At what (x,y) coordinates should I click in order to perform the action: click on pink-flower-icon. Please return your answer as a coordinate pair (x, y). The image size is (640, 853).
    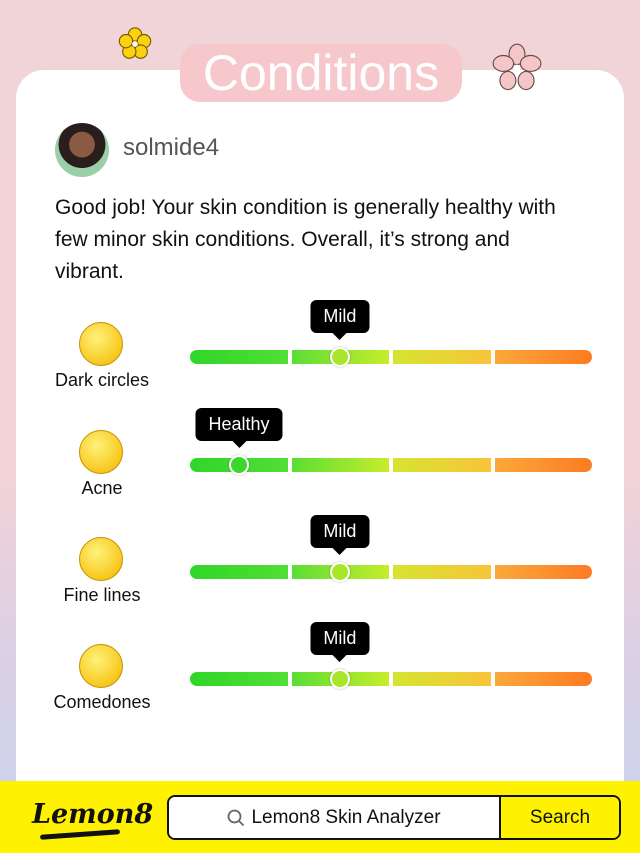
    Looking at the image, I should click on (517, 67).